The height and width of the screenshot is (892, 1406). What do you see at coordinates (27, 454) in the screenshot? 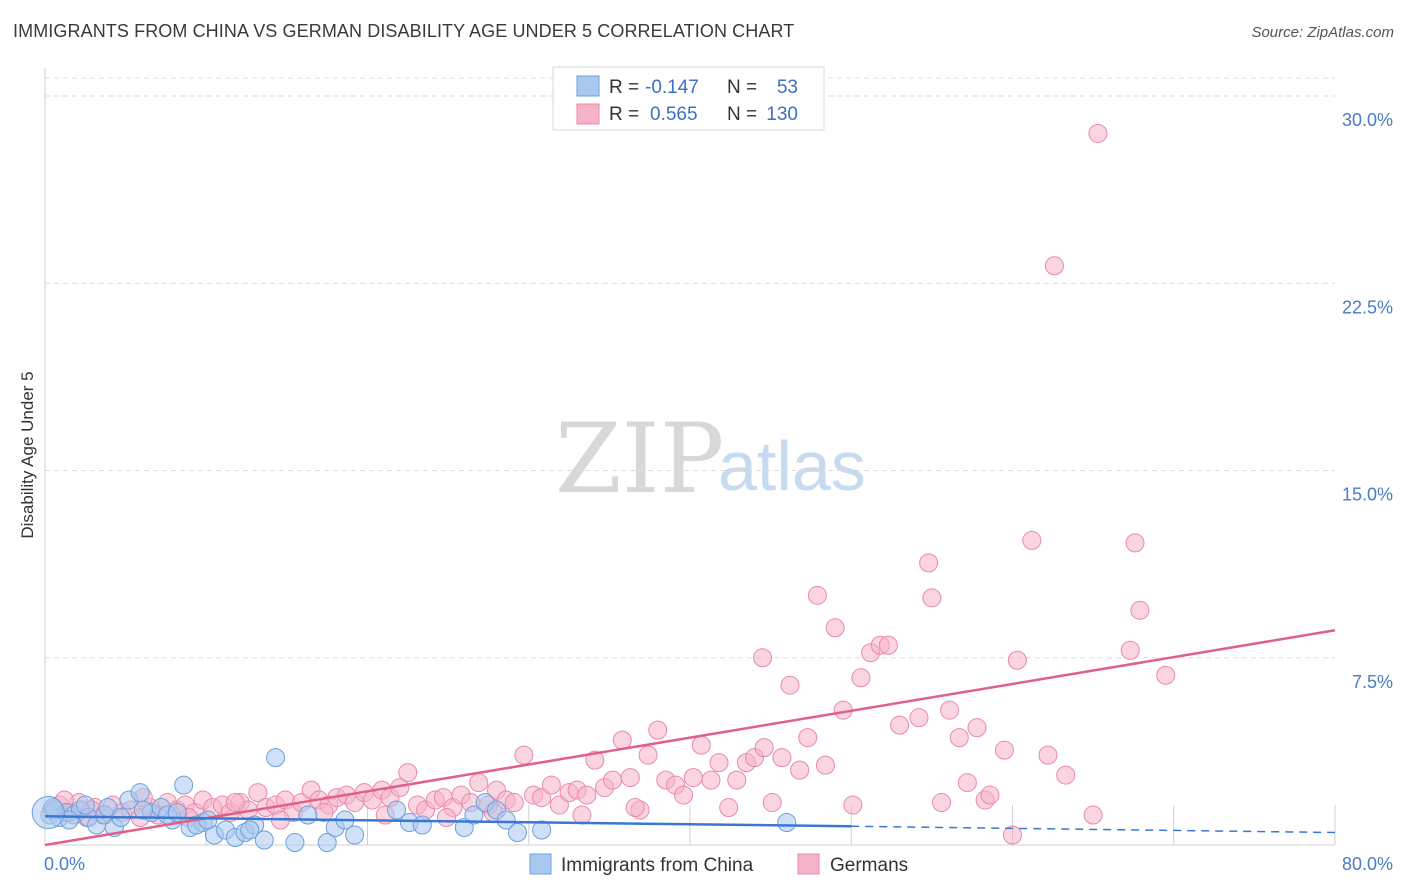
I see `y-axis-label: Disability Age Under 5` at bounding box center [27, 454].